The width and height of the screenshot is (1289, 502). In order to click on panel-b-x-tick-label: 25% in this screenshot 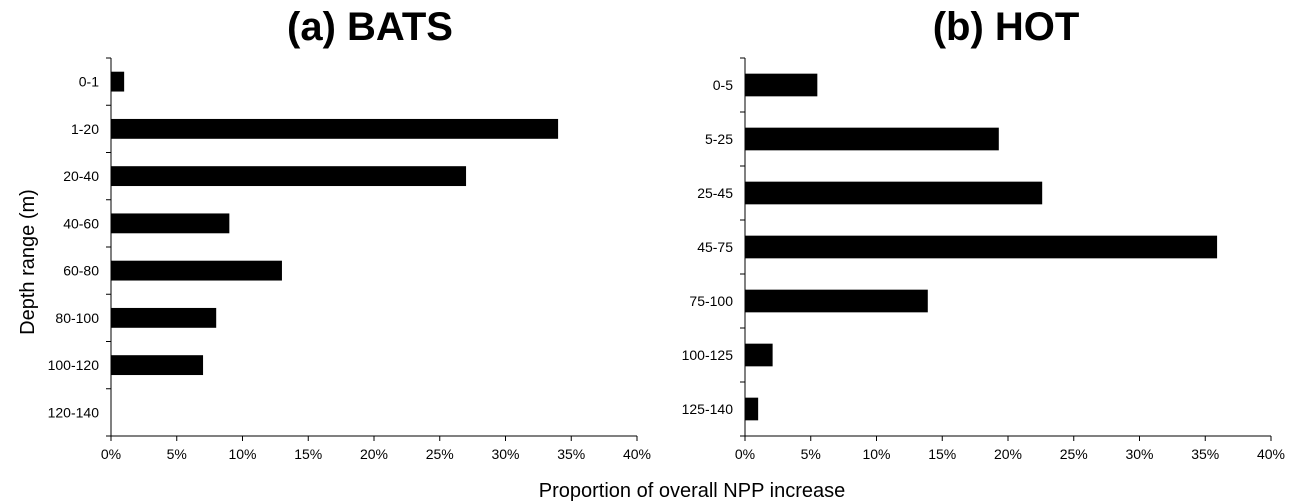, I will do `click(1074, 454)`.